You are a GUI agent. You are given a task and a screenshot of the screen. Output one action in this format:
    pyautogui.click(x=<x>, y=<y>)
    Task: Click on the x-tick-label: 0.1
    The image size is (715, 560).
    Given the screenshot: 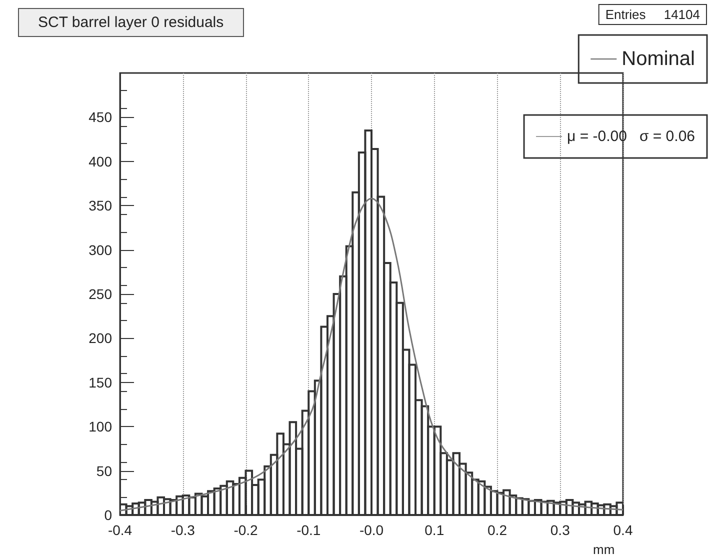 What is the action you would take?
    pyautogui.click(x=434, y=530)
    